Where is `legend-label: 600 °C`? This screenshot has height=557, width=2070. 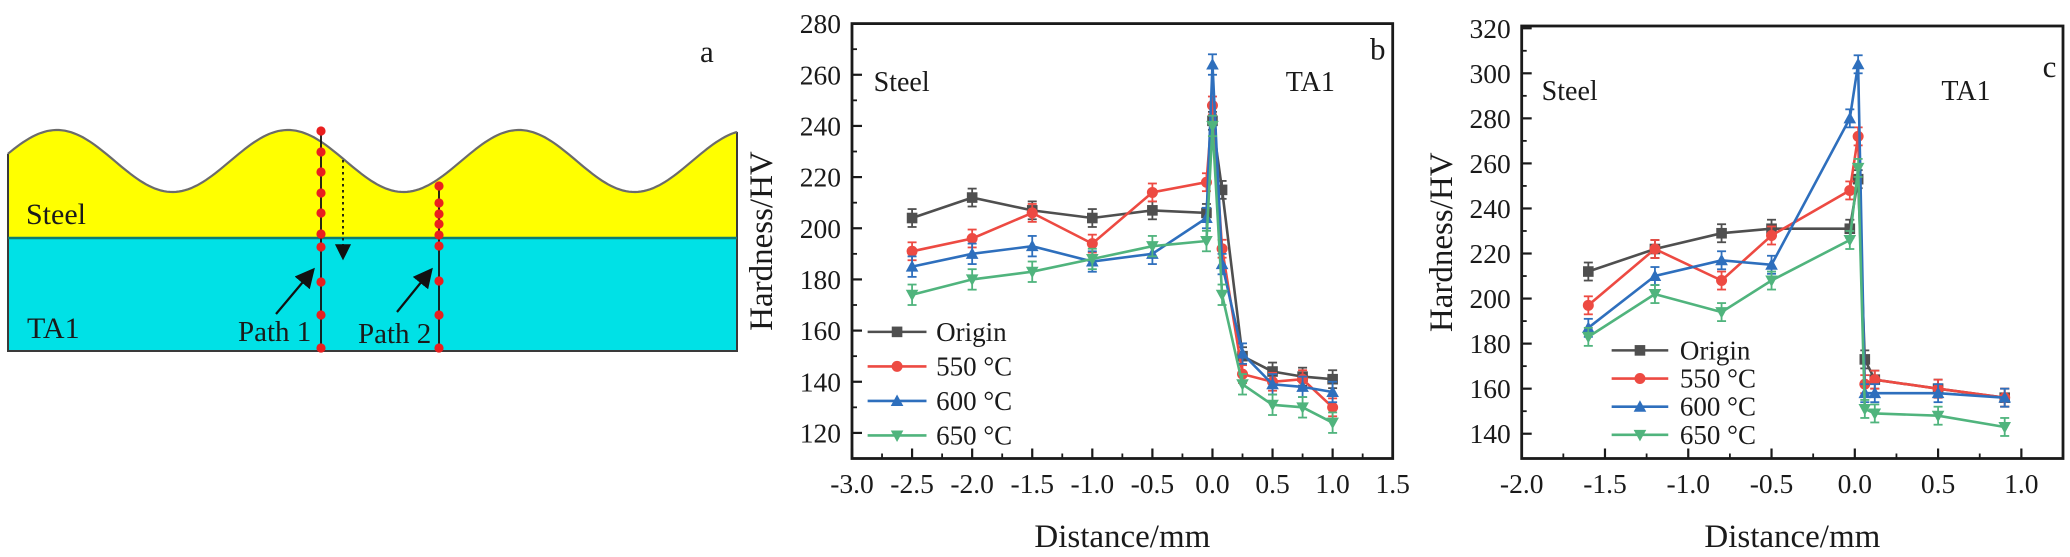
legend-label: 600 °C is located at coordinates (1718, 407).